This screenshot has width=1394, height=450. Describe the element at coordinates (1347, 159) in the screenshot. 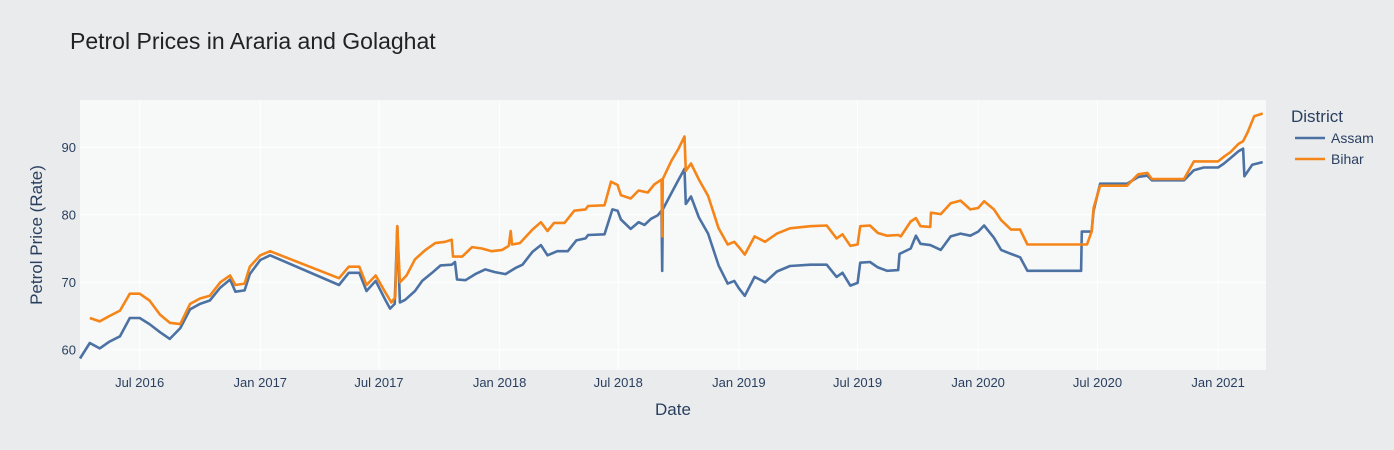

I see `legend-label: Bihar` at that location.